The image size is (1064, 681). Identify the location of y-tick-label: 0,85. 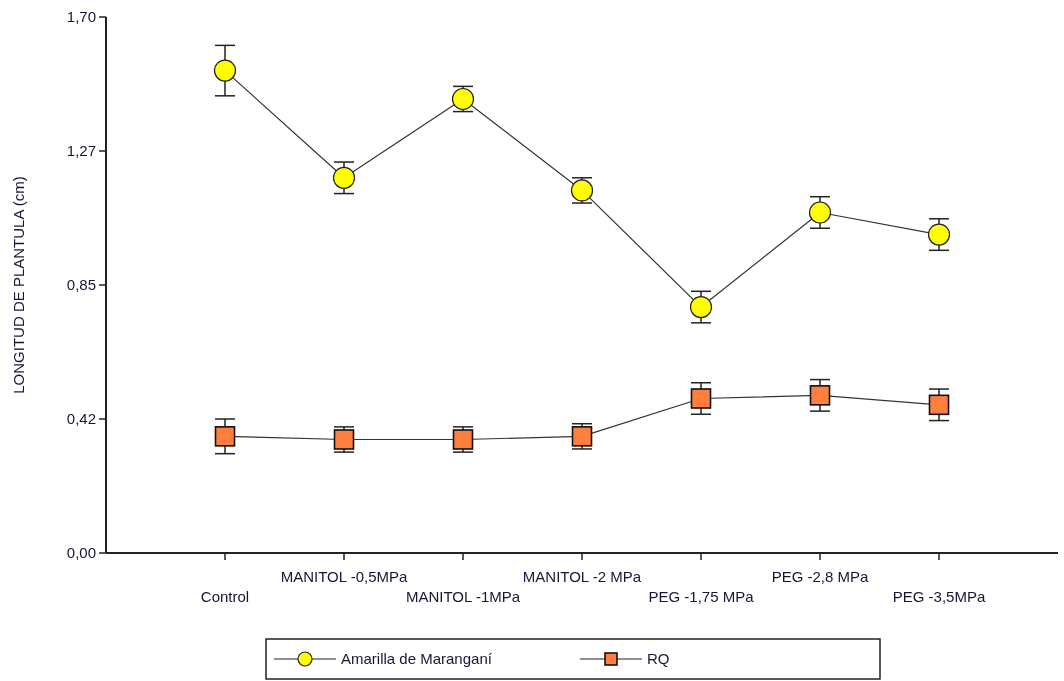
(81, 285).